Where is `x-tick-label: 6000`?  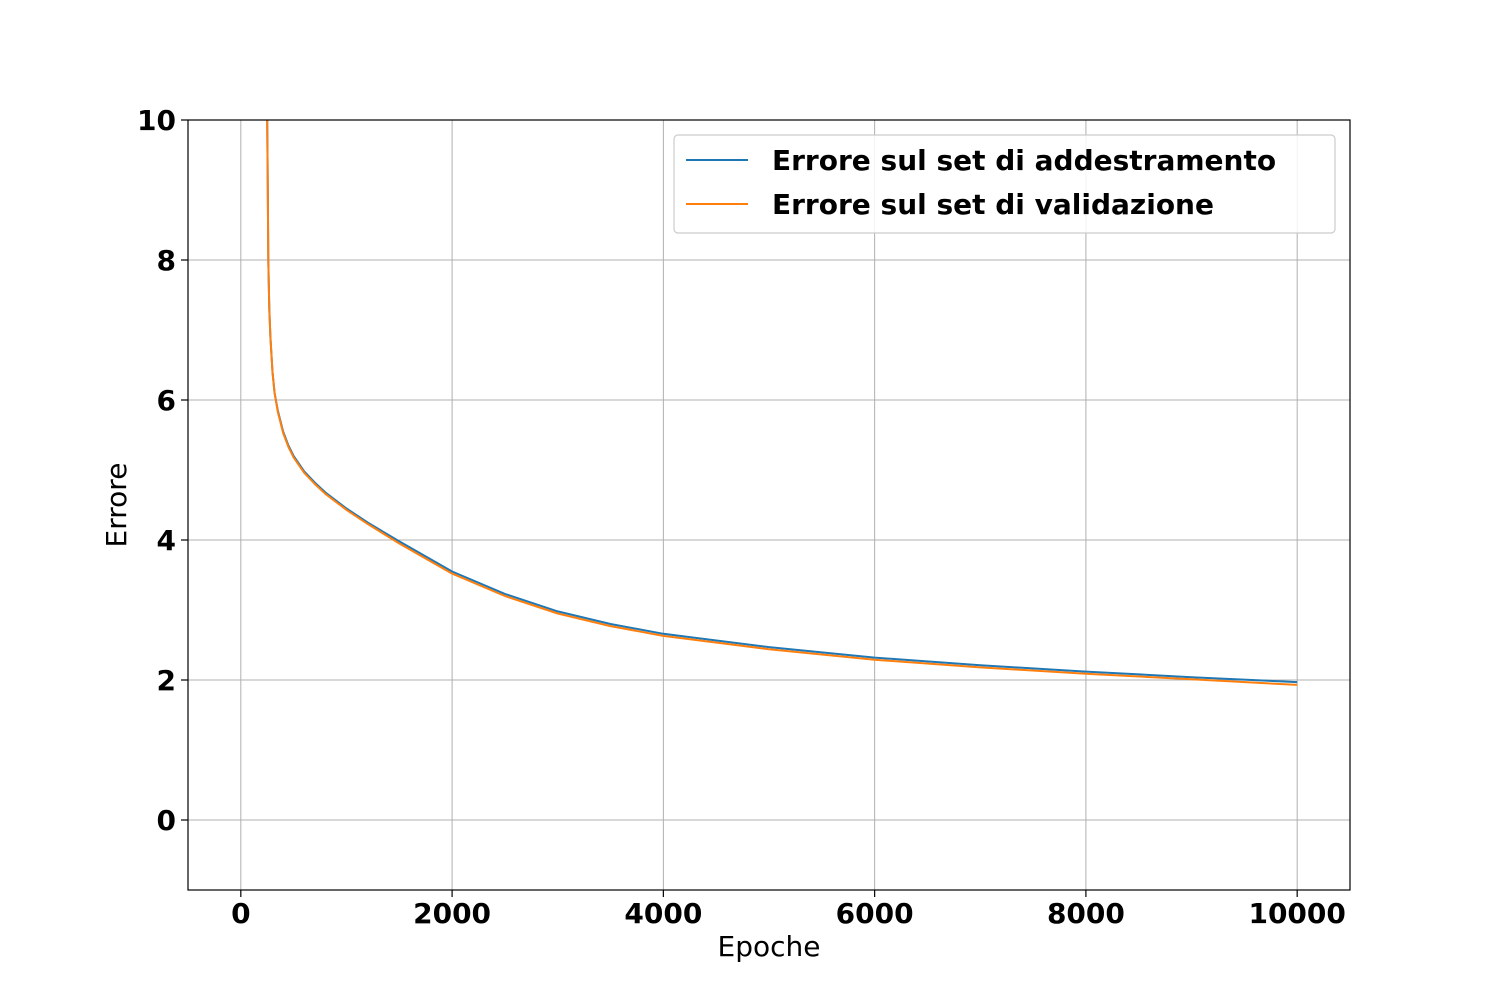
x-tick-label: 6000 is located at coordinates (875, 913).